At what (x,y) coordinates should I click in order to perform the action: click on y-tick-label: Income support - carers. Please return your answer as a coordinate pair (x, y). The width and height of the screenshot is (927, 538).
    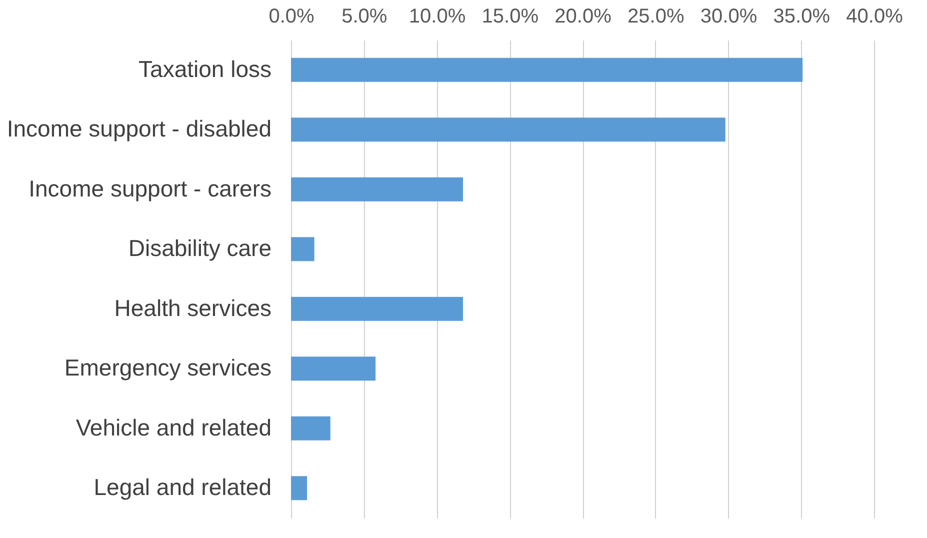
    Looking at the image, I should click on (150, 188).